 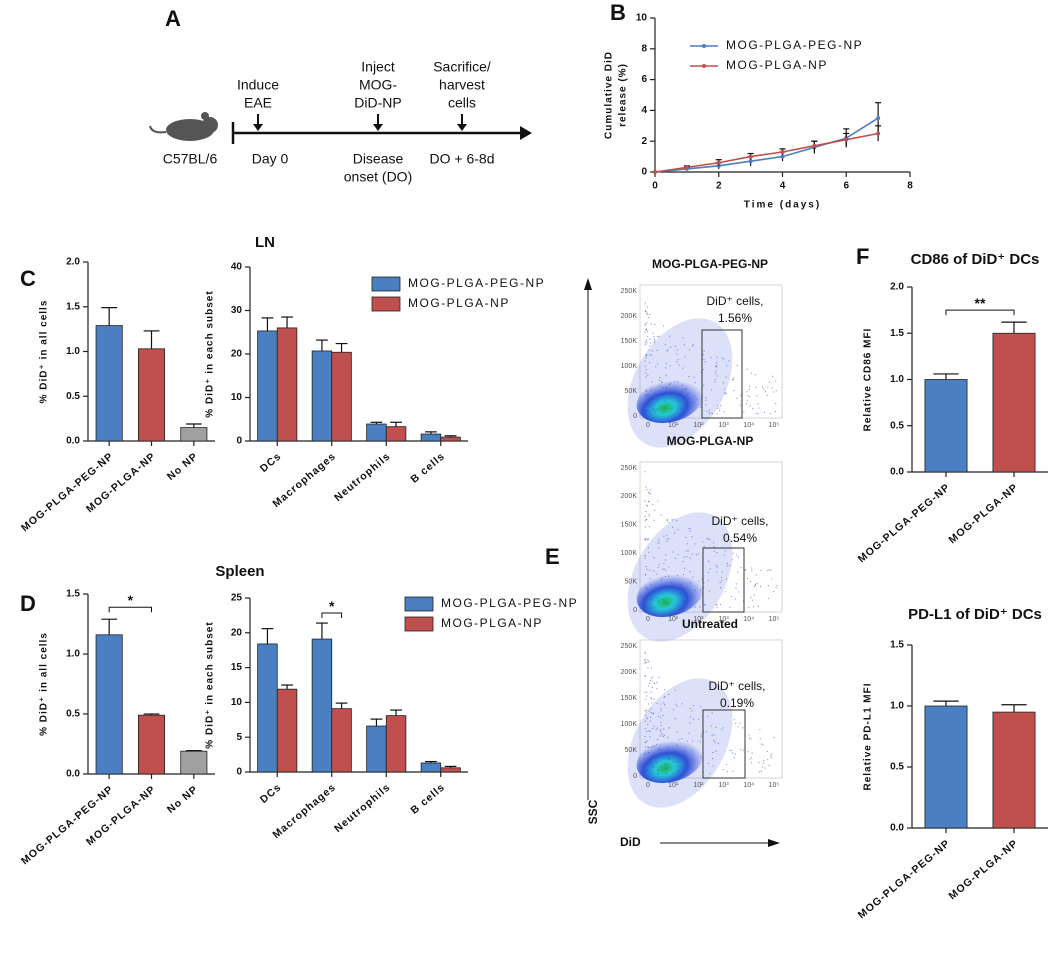 What do you see at coordinates (897, 287) in the screenshot?
I see `y-tick-label: 2.0` at bounding box center [897, 287].